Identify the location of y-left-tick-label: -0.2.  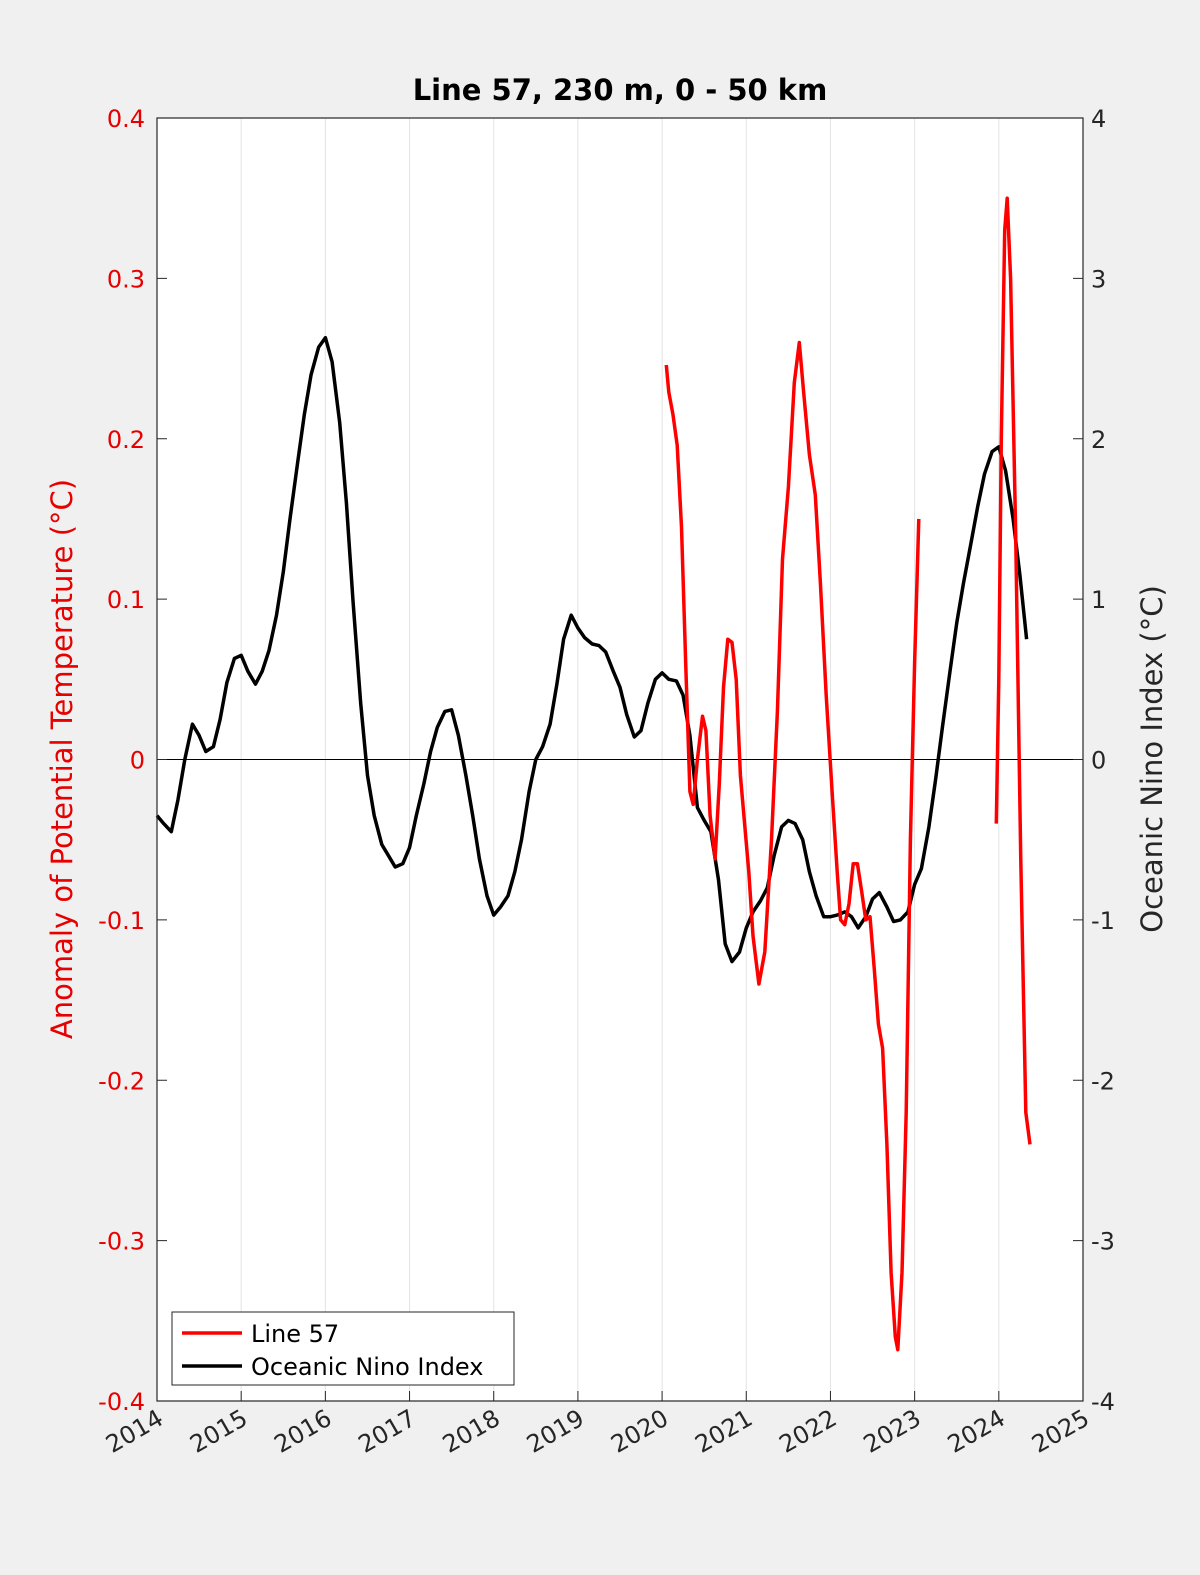
(121, 1081).